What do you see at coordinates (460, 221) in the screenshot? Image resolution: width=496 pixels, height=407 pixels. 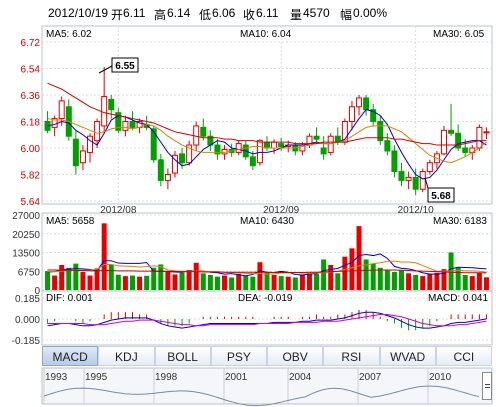 I see `vol-ma30-label: MA30: 6183` at bounding box center [460, 221].